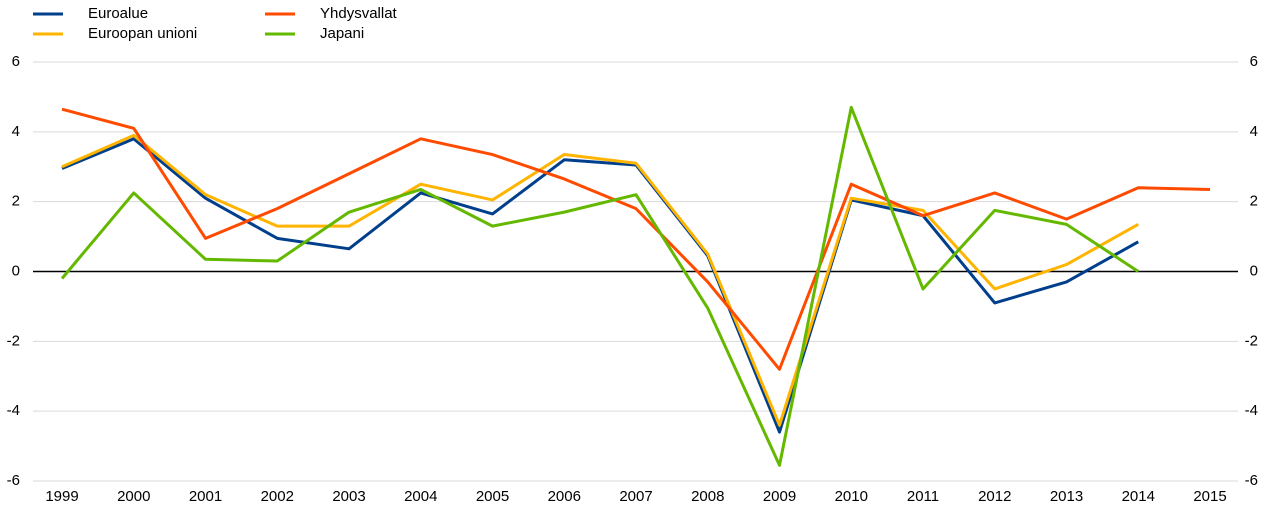  Describe the element at coordinates (16, 61) in the screenshot. I see `y-tick-label: 6` at that location.